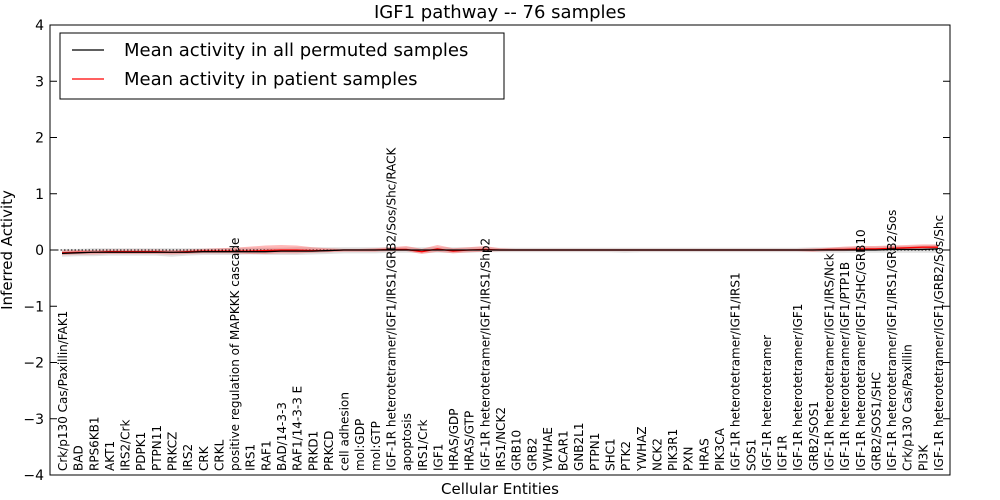  I want to click on x-tick-label: NCK2, so click(657, 454).